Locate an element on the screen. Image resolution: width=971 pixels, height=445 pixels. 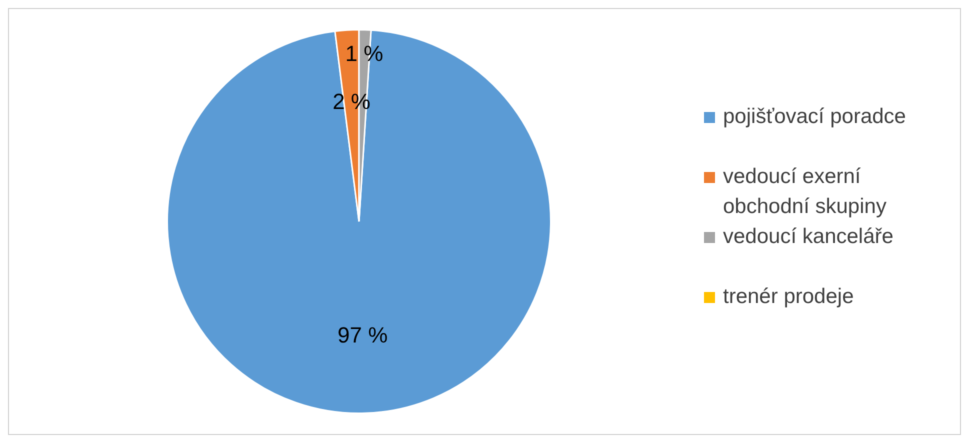
legend-label: vedoucí kanceláře is located at coordinates (808, 237).